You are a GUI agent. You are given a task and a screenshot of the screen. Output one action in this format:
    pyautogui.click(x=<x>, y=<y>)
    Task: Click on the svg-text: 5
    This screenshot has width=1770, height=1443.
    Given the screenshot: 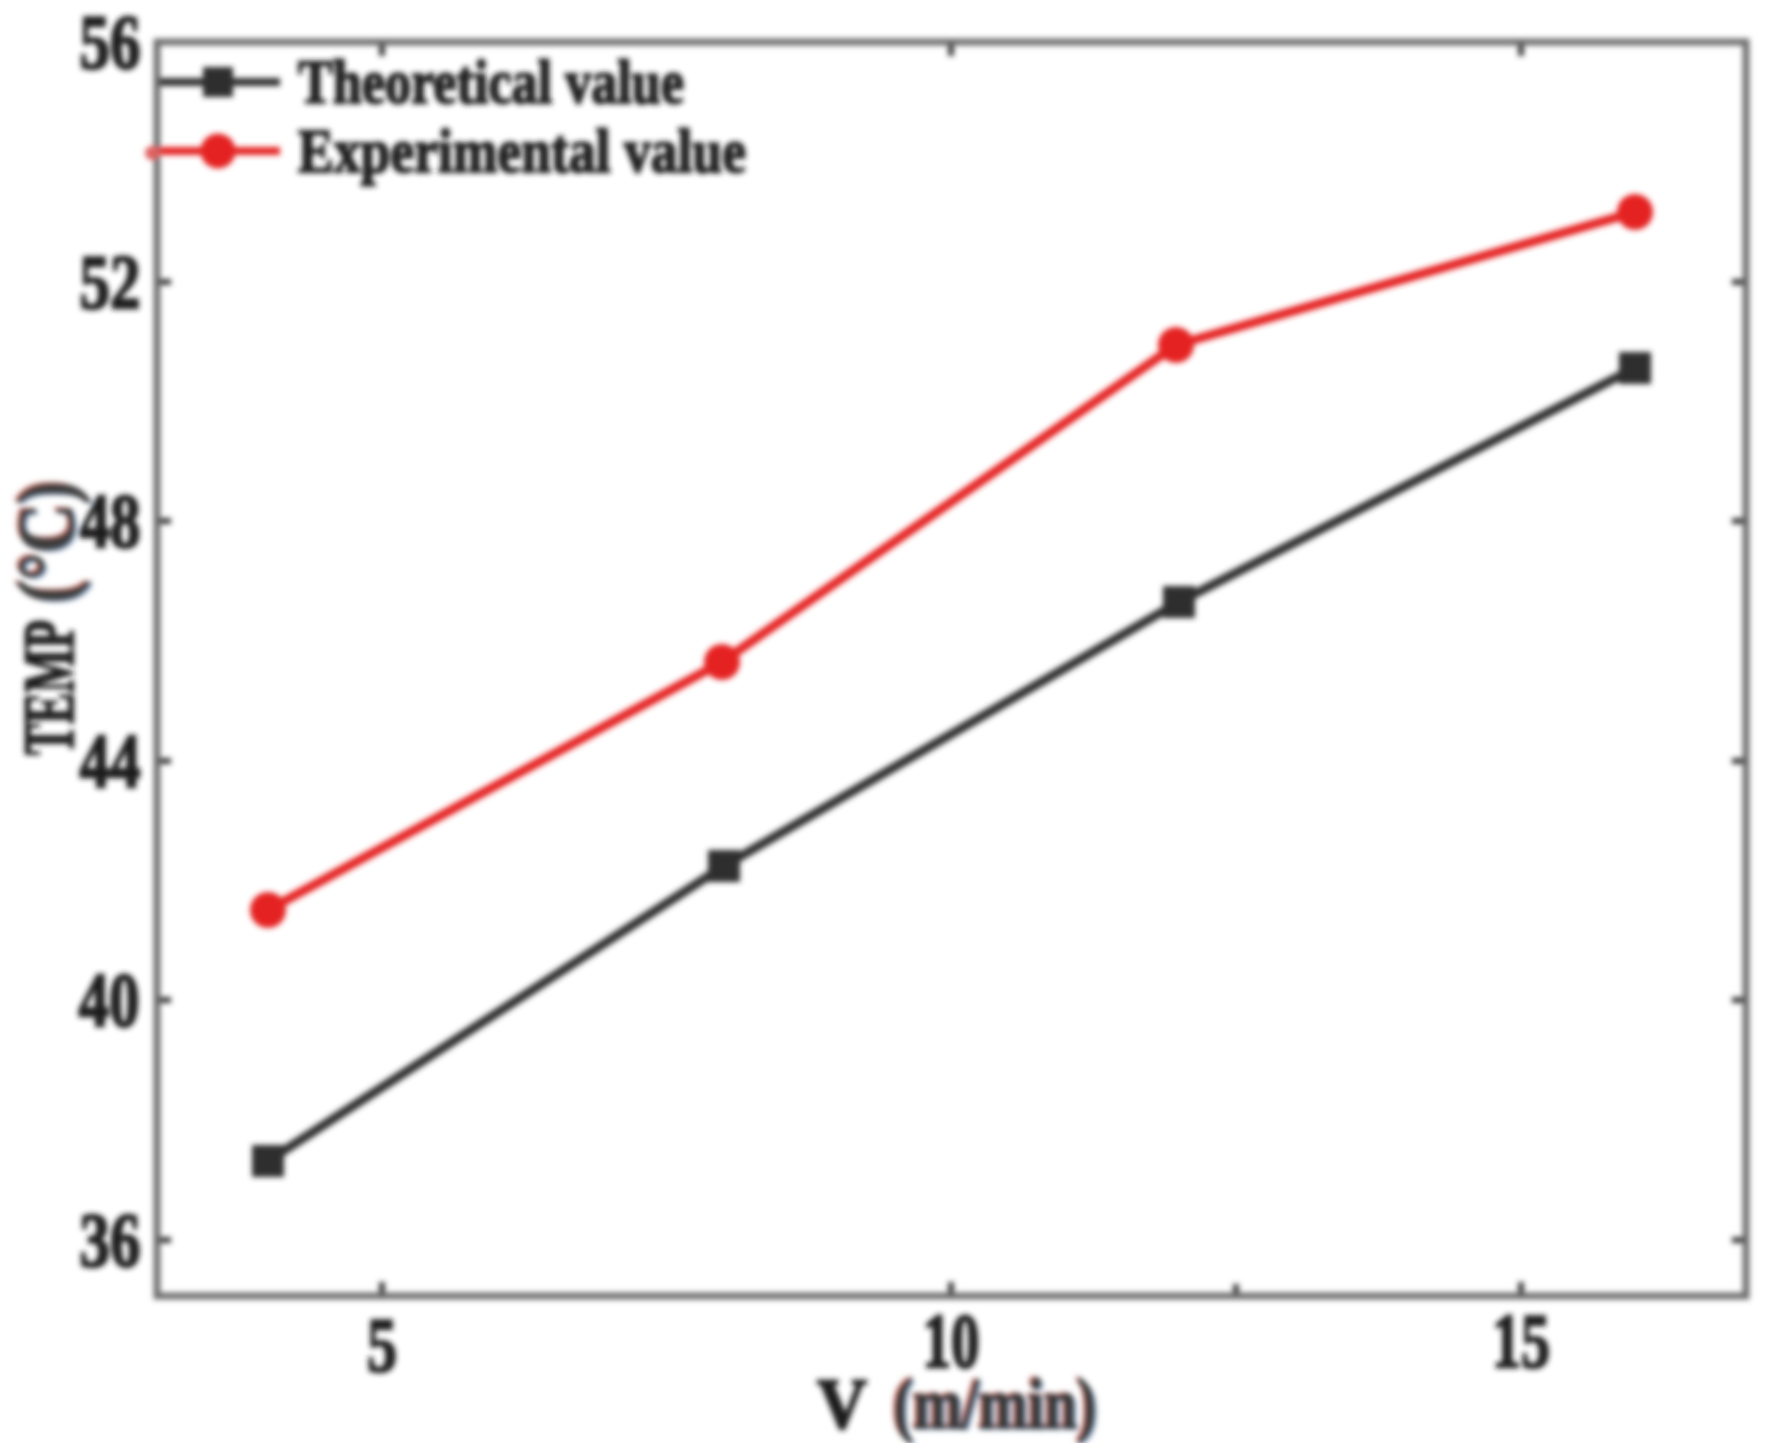 What is the action you would take?
    pyautogui.click(x=382, y=1345)
    